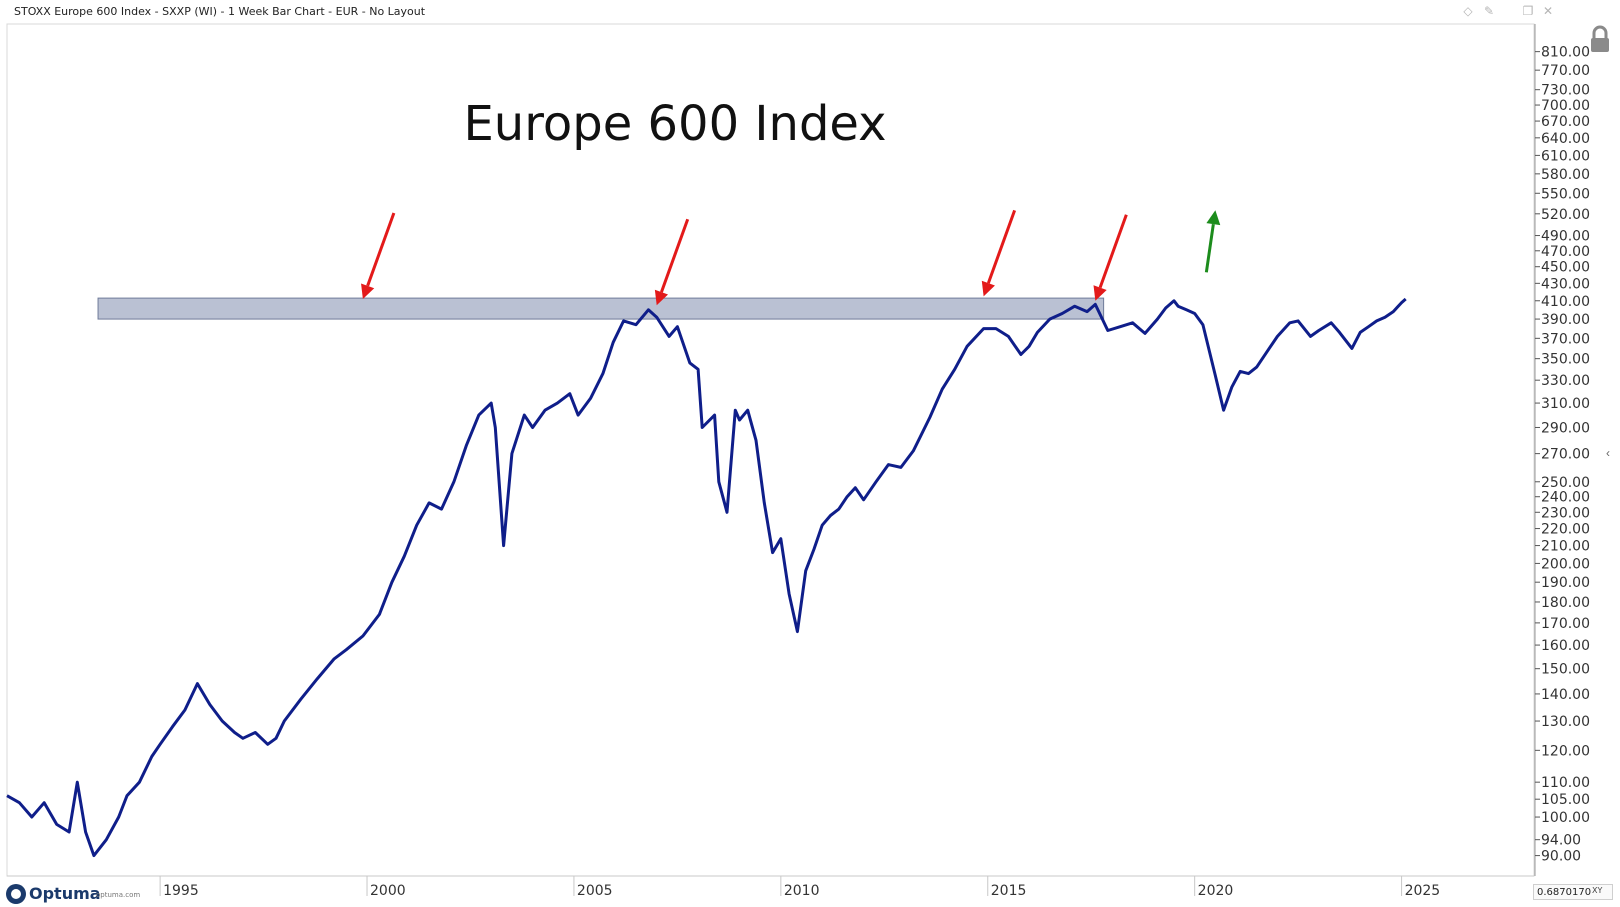  Describe the element at coordinates (65, 893) in the screenshot. I see `brand-name: Optuma` at that location.